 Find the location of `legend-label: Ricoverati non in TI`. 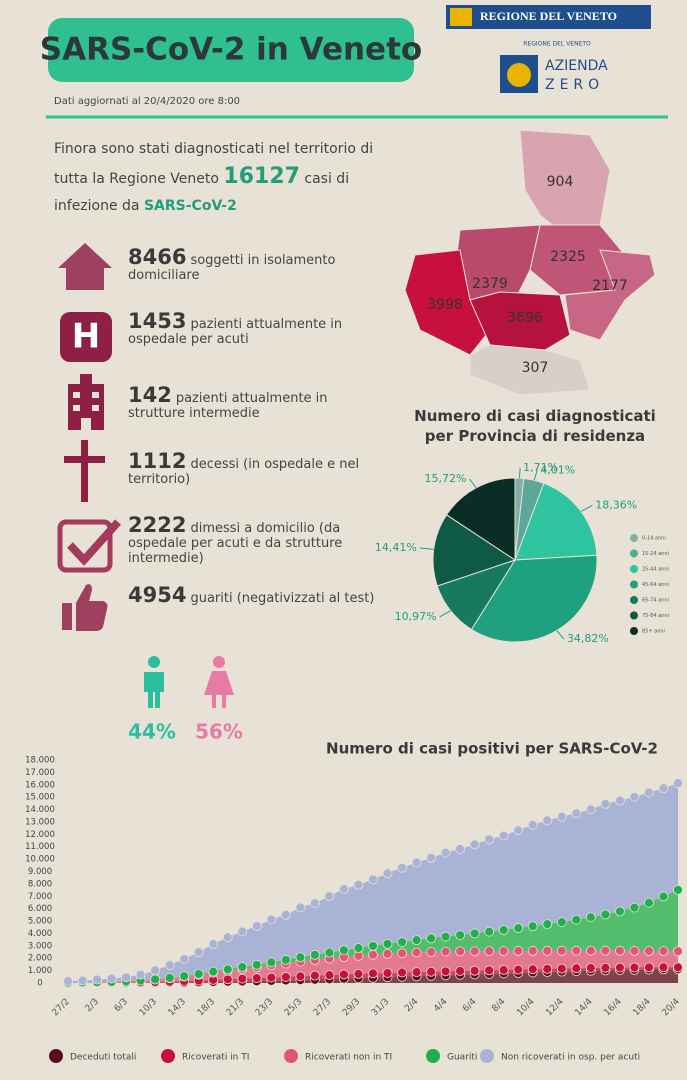

legend-label: Ricoverati non in TI is located at coordinates (348, 1058).